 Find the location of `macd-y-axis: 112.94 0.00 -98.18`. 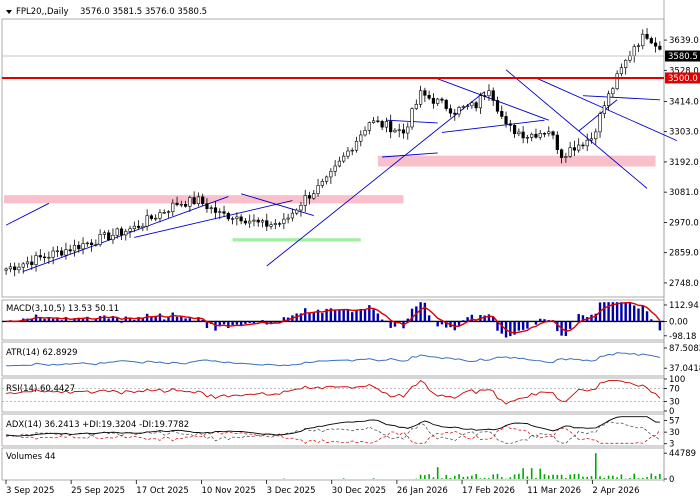

macd-y-axis: 112.94 0.00 -98.18 is located at coordinates (681, 321).